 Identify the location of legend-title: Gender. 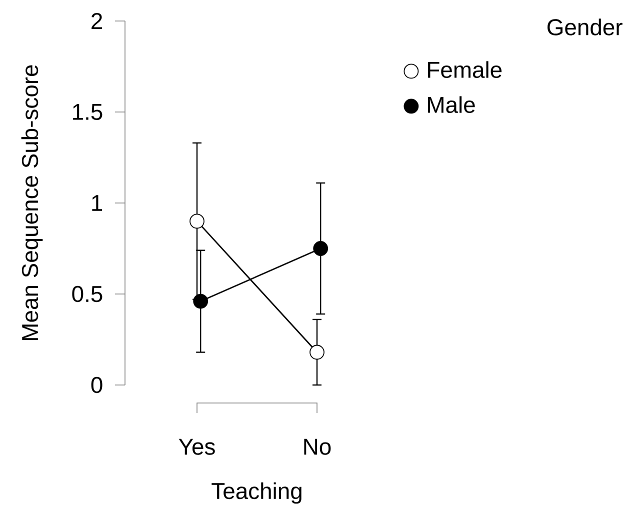
(585, 27).